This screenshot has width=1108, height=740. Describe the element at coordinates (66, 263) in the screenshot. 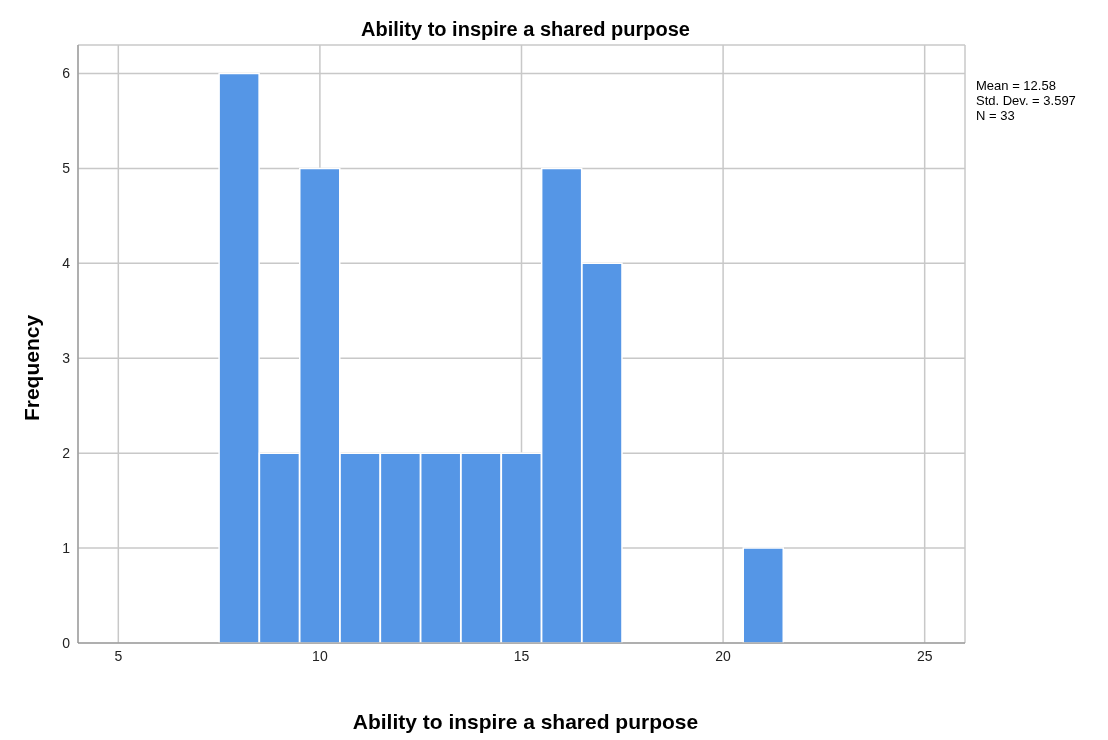

I see `y-tick-label: 4` at that location.